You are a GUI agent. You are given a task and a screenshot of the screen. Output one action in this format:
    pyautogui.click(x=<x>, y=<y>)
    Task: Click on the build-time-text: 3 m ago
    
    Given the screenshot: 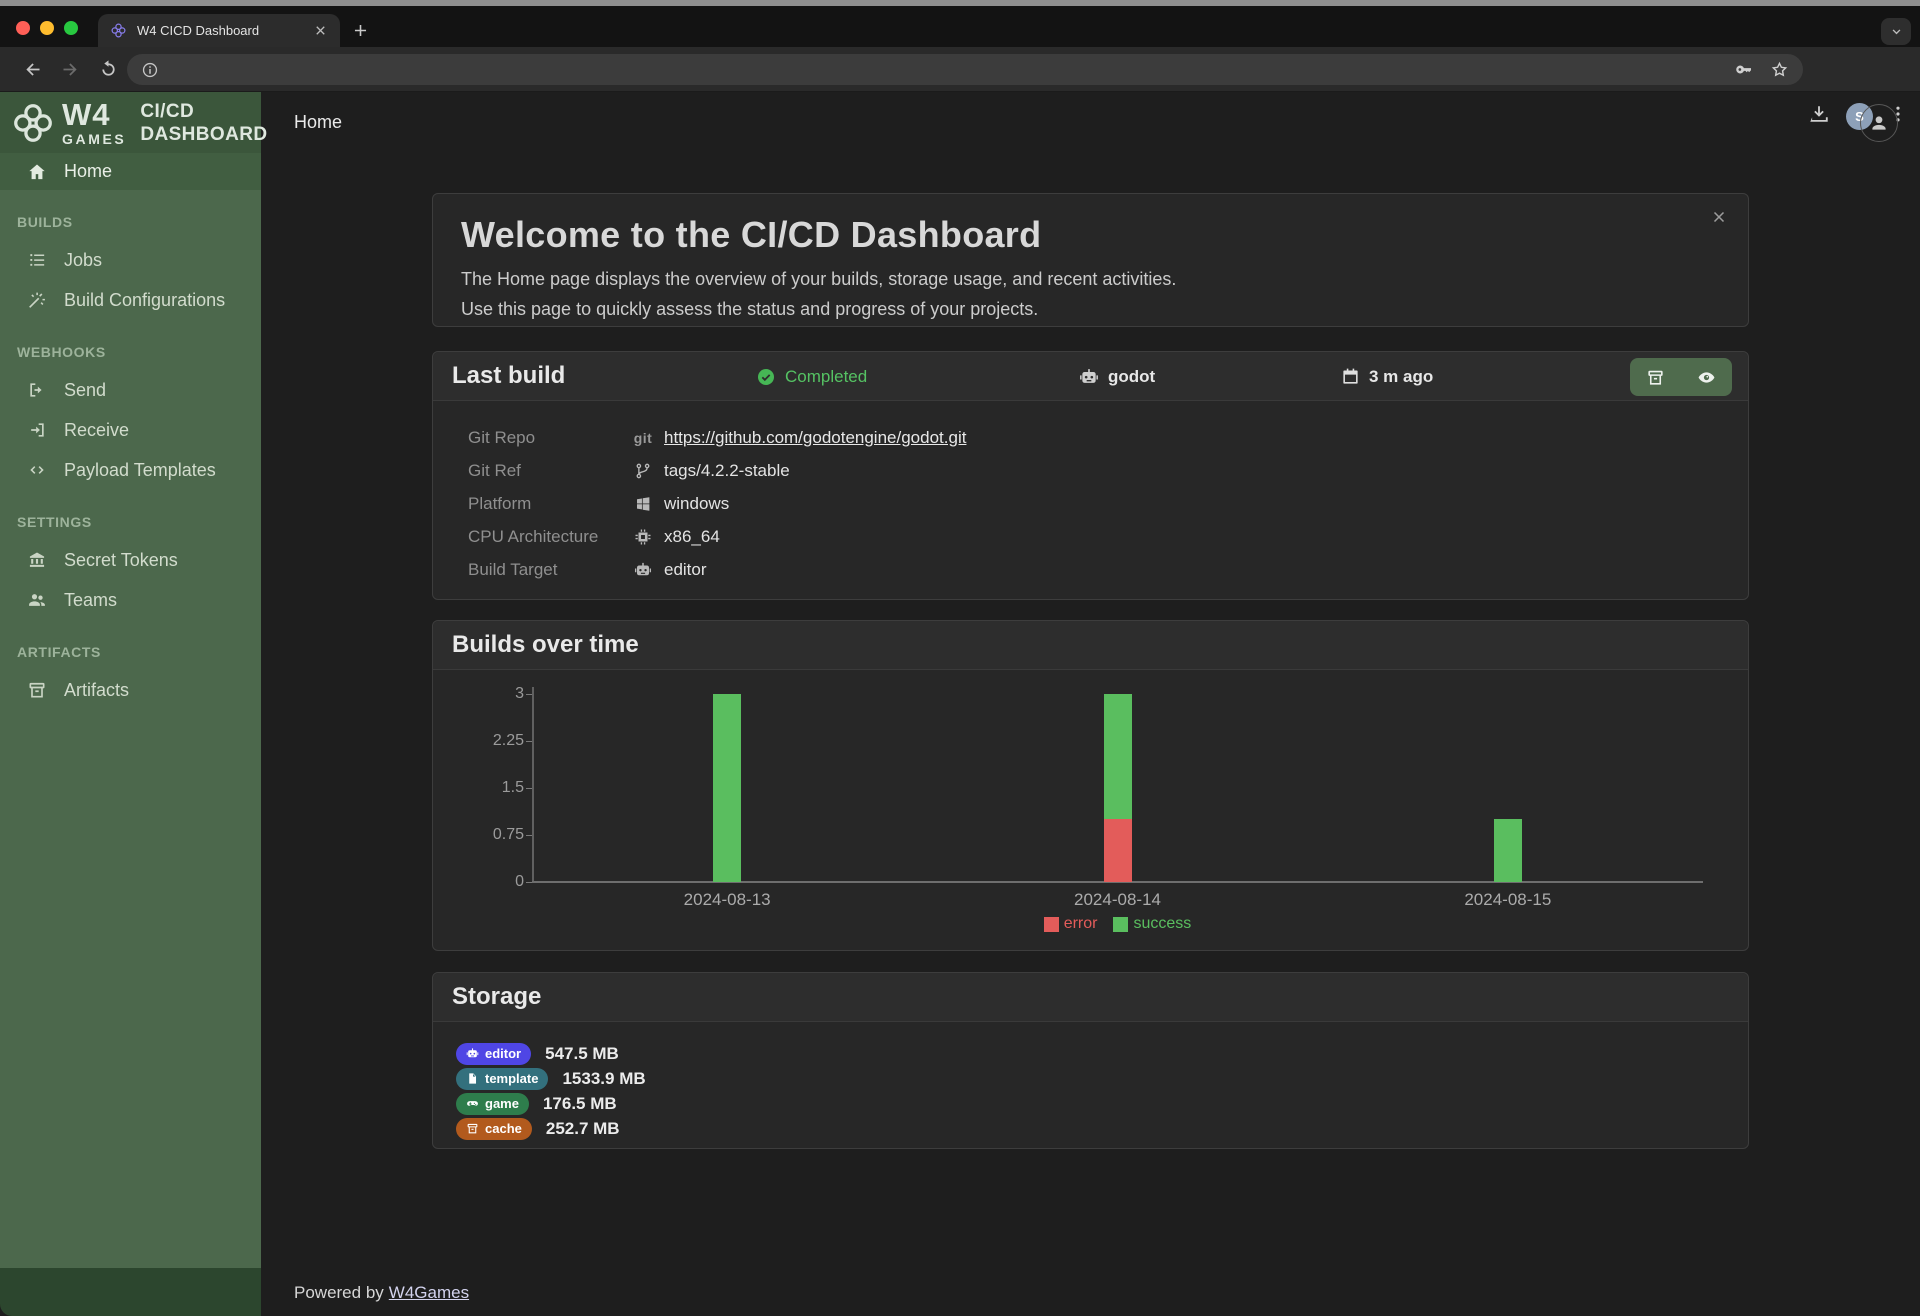 What is the action you would take?
    pyautogui.click(x=1401, y=376)
    